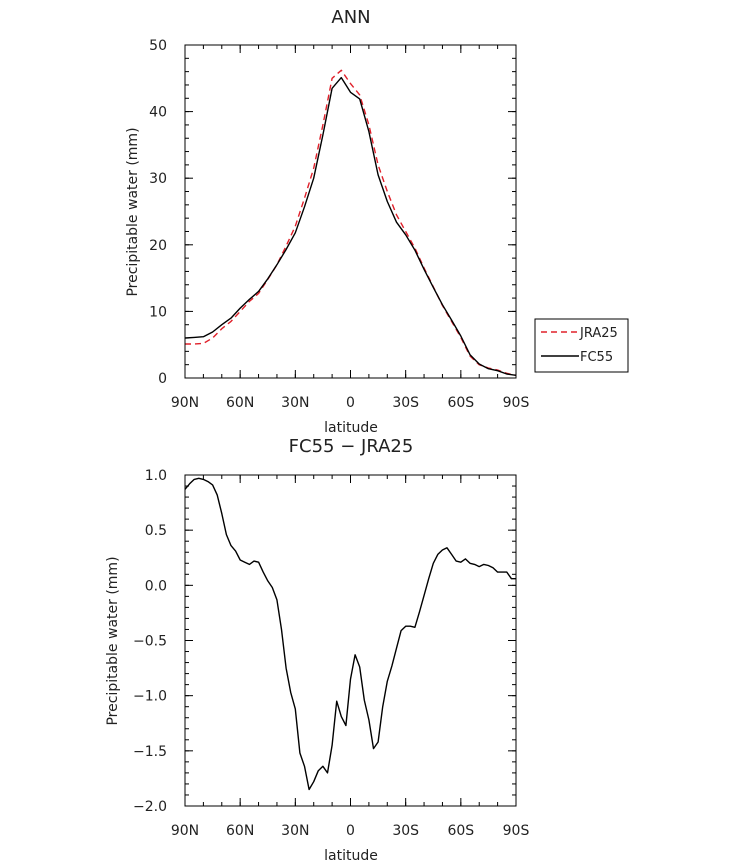 The height and width of the screenshot is (866, 733). What do you see at coordinates (351, 856) in the screenshot?
I see `difference-panel-x-axis-label: latitude` at bounding box center [351, 856].